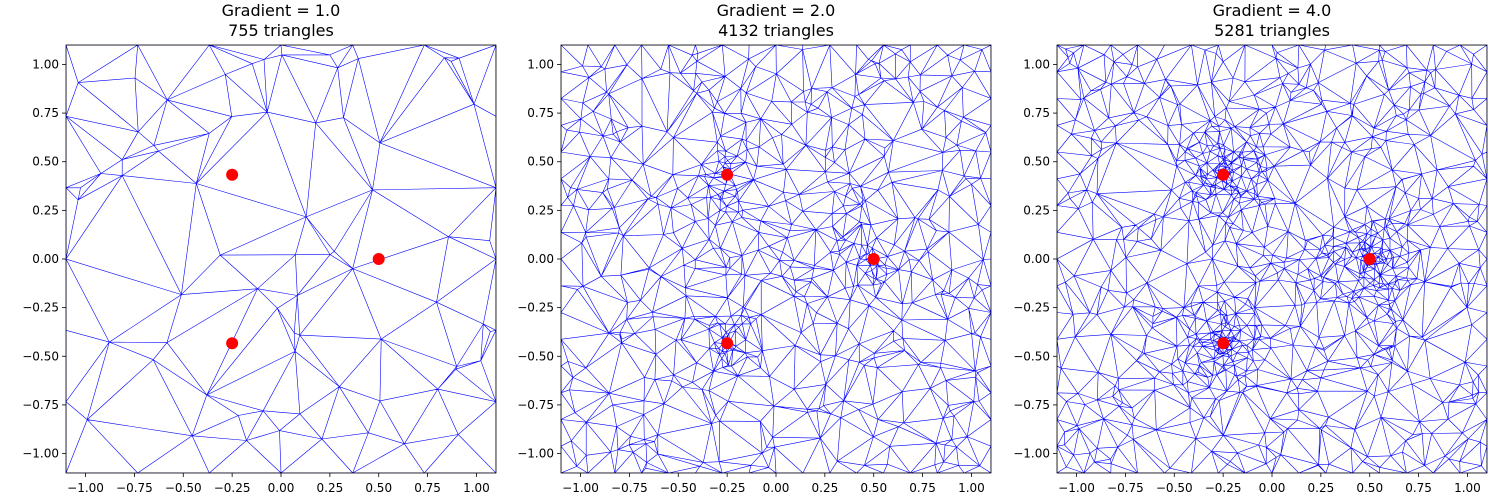  What do you see at coordinates (1272, 10) in the screenshot?
I see `subplot-title: Gradient = 4.0` at bounding box center [1272, 10].